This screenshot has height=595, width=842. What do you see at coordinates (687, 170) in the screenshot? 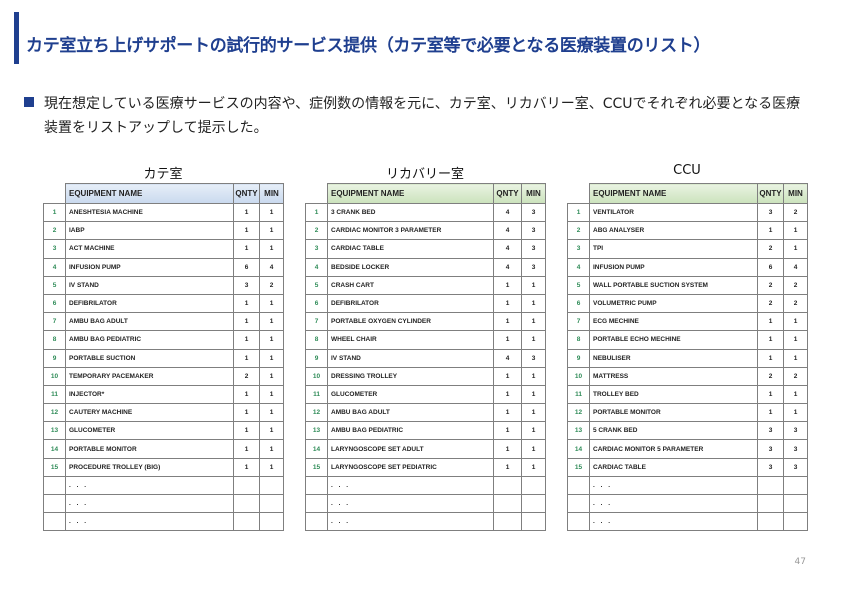
I see `table-title-ccu: CCU` at bounding box center [687, 170].